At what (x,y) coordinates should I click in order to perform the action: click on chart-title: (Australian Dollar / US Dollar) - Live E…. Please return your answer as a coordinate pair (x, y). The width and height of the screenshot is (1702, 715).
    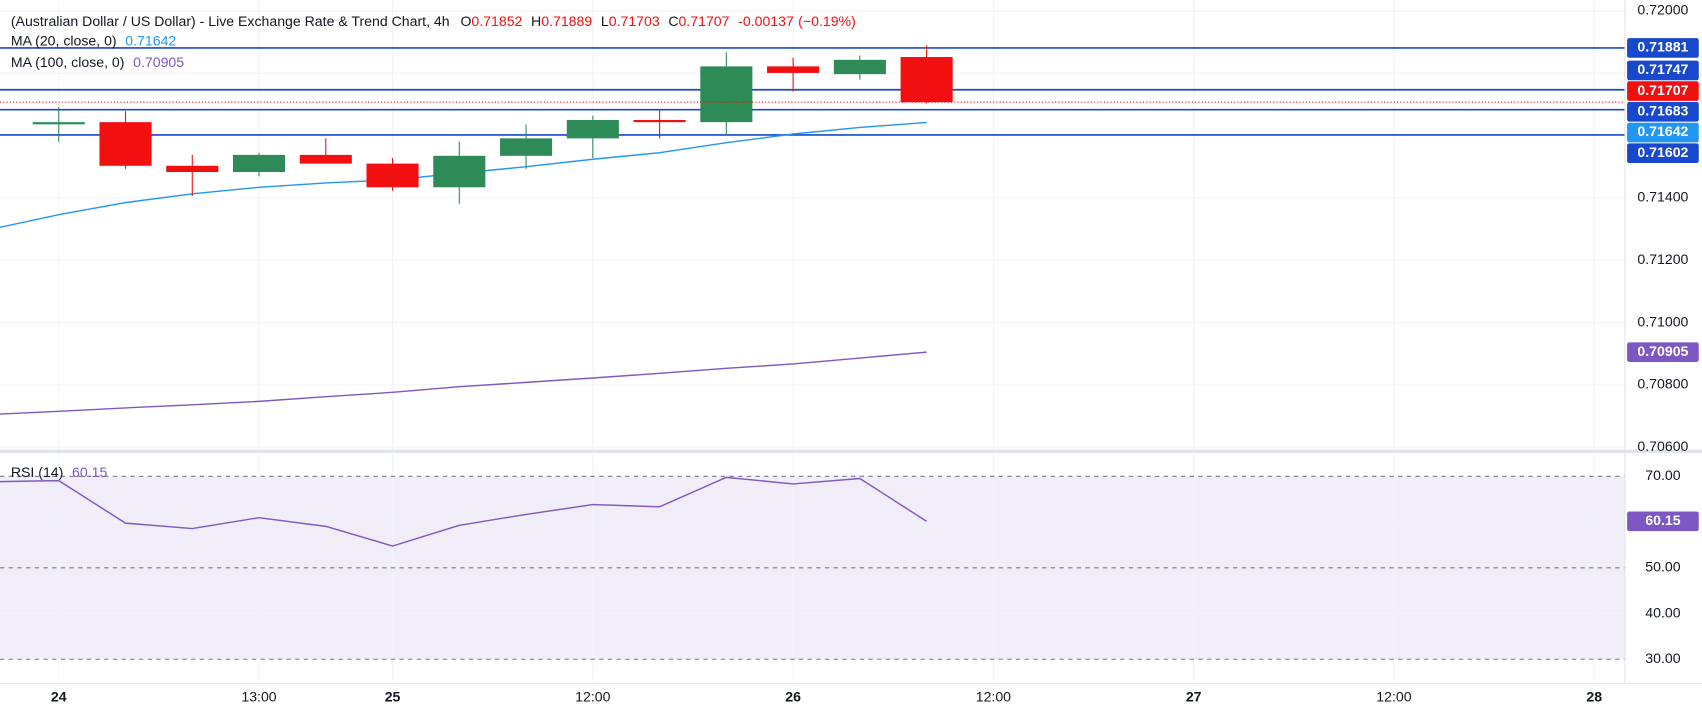
    Looking at the image, I should click on (230, 21).